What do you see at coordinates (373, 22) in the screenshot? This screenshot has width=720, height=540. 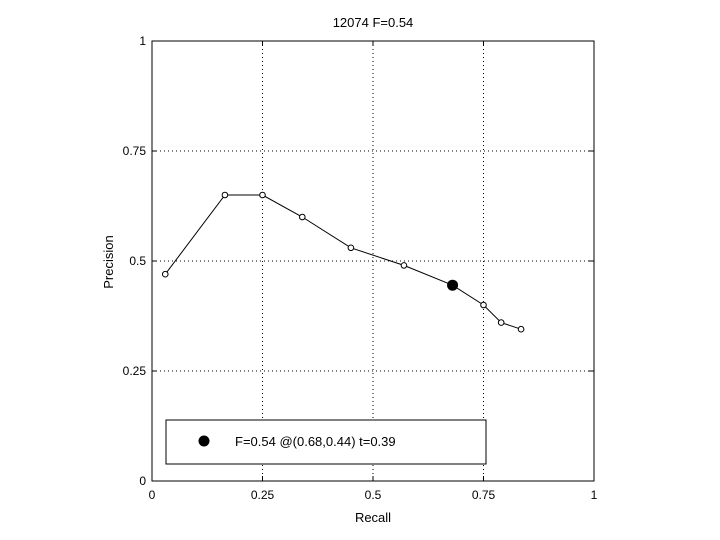 I see `chart-title: 12074 F=0.54` at bounding box center [373, 22].